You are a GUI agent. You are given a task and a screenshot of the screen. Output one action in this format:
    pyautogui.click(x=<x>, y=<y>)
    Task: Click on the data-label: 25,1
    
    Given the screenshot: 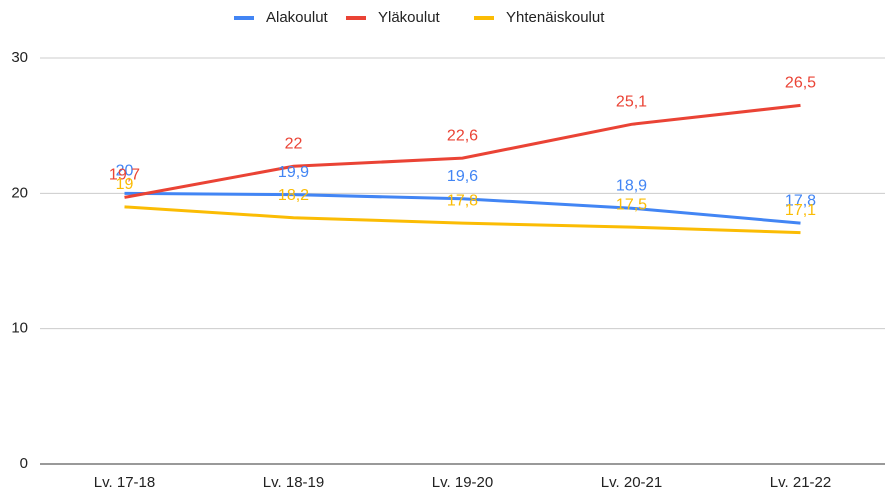 What is the action you would take?
    pyautogui.click(x=631, y=102)
    